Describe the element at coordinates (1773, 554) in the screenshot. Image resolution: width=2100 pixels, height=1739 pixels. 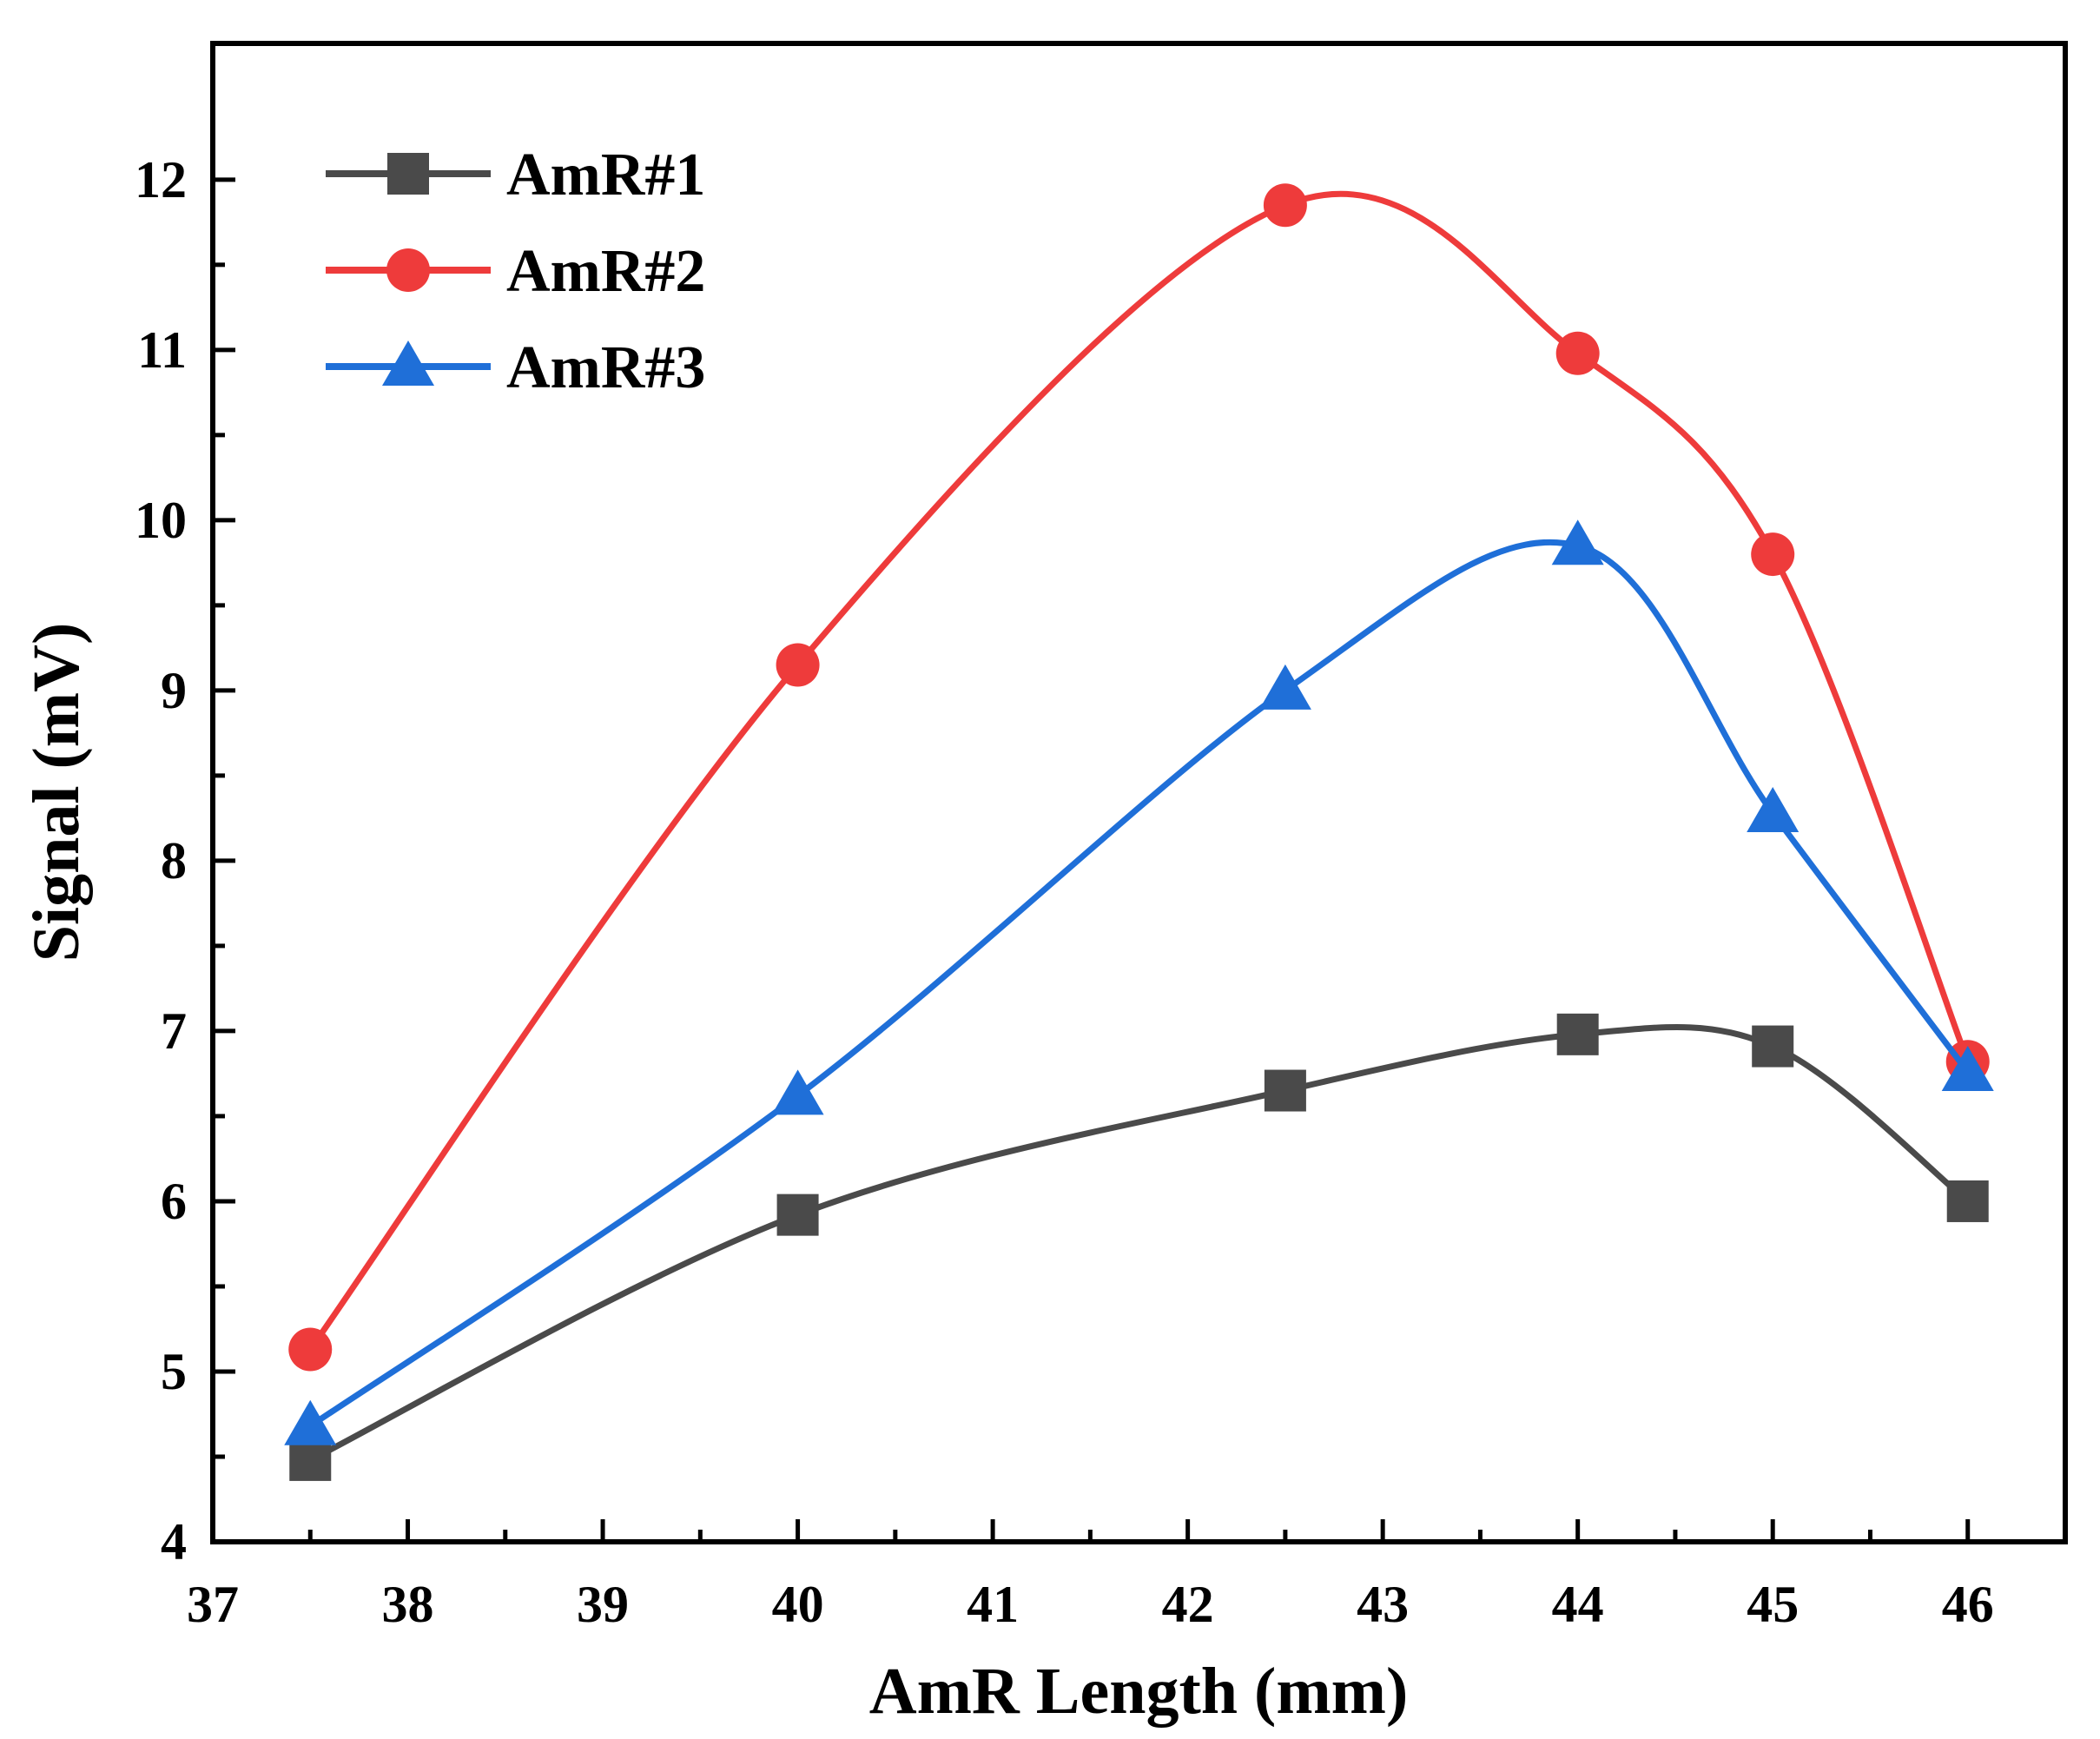
I see `data-point-AmR#2-45` at that location.